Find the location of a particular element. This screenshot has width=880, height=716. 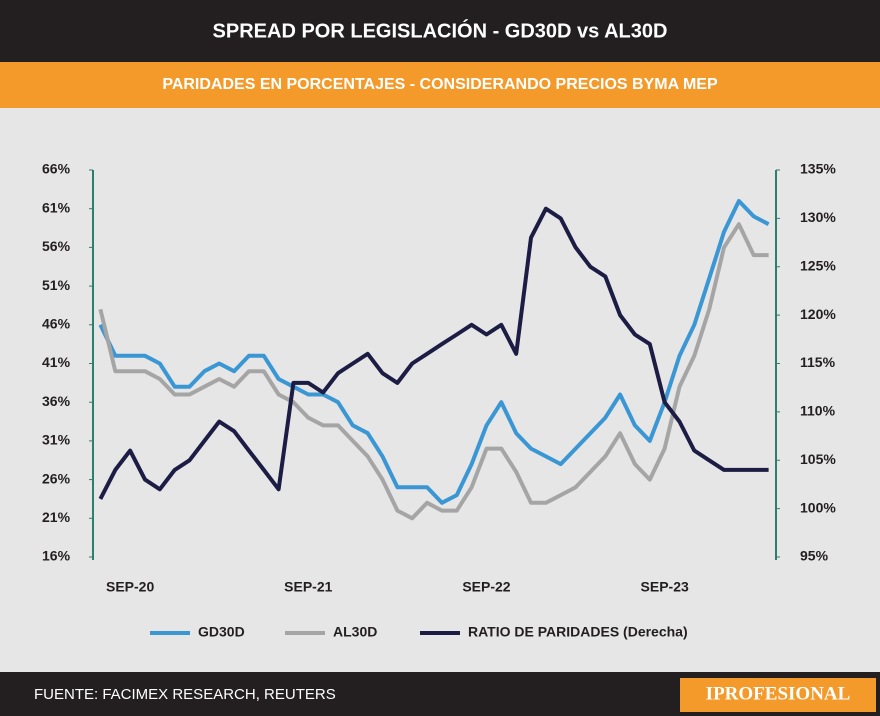

y-tick-label: 21% is located at coordinates (56, 517).